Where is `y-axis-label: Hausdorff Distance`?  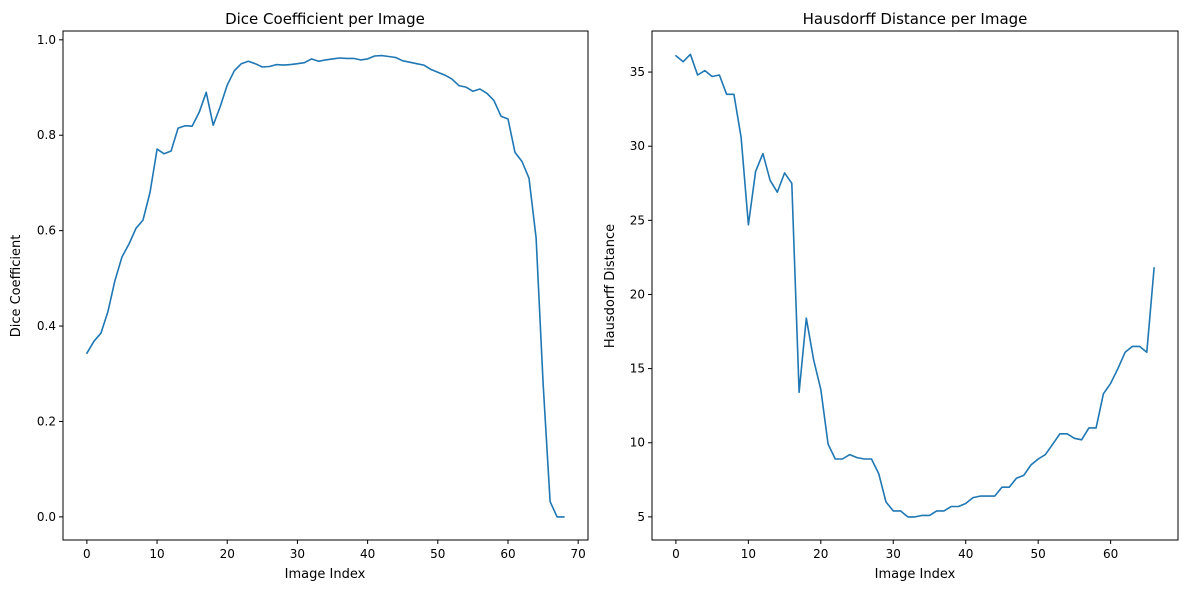
y-axis-label: Hausdorff Distance is located at coordinates (610, 286).